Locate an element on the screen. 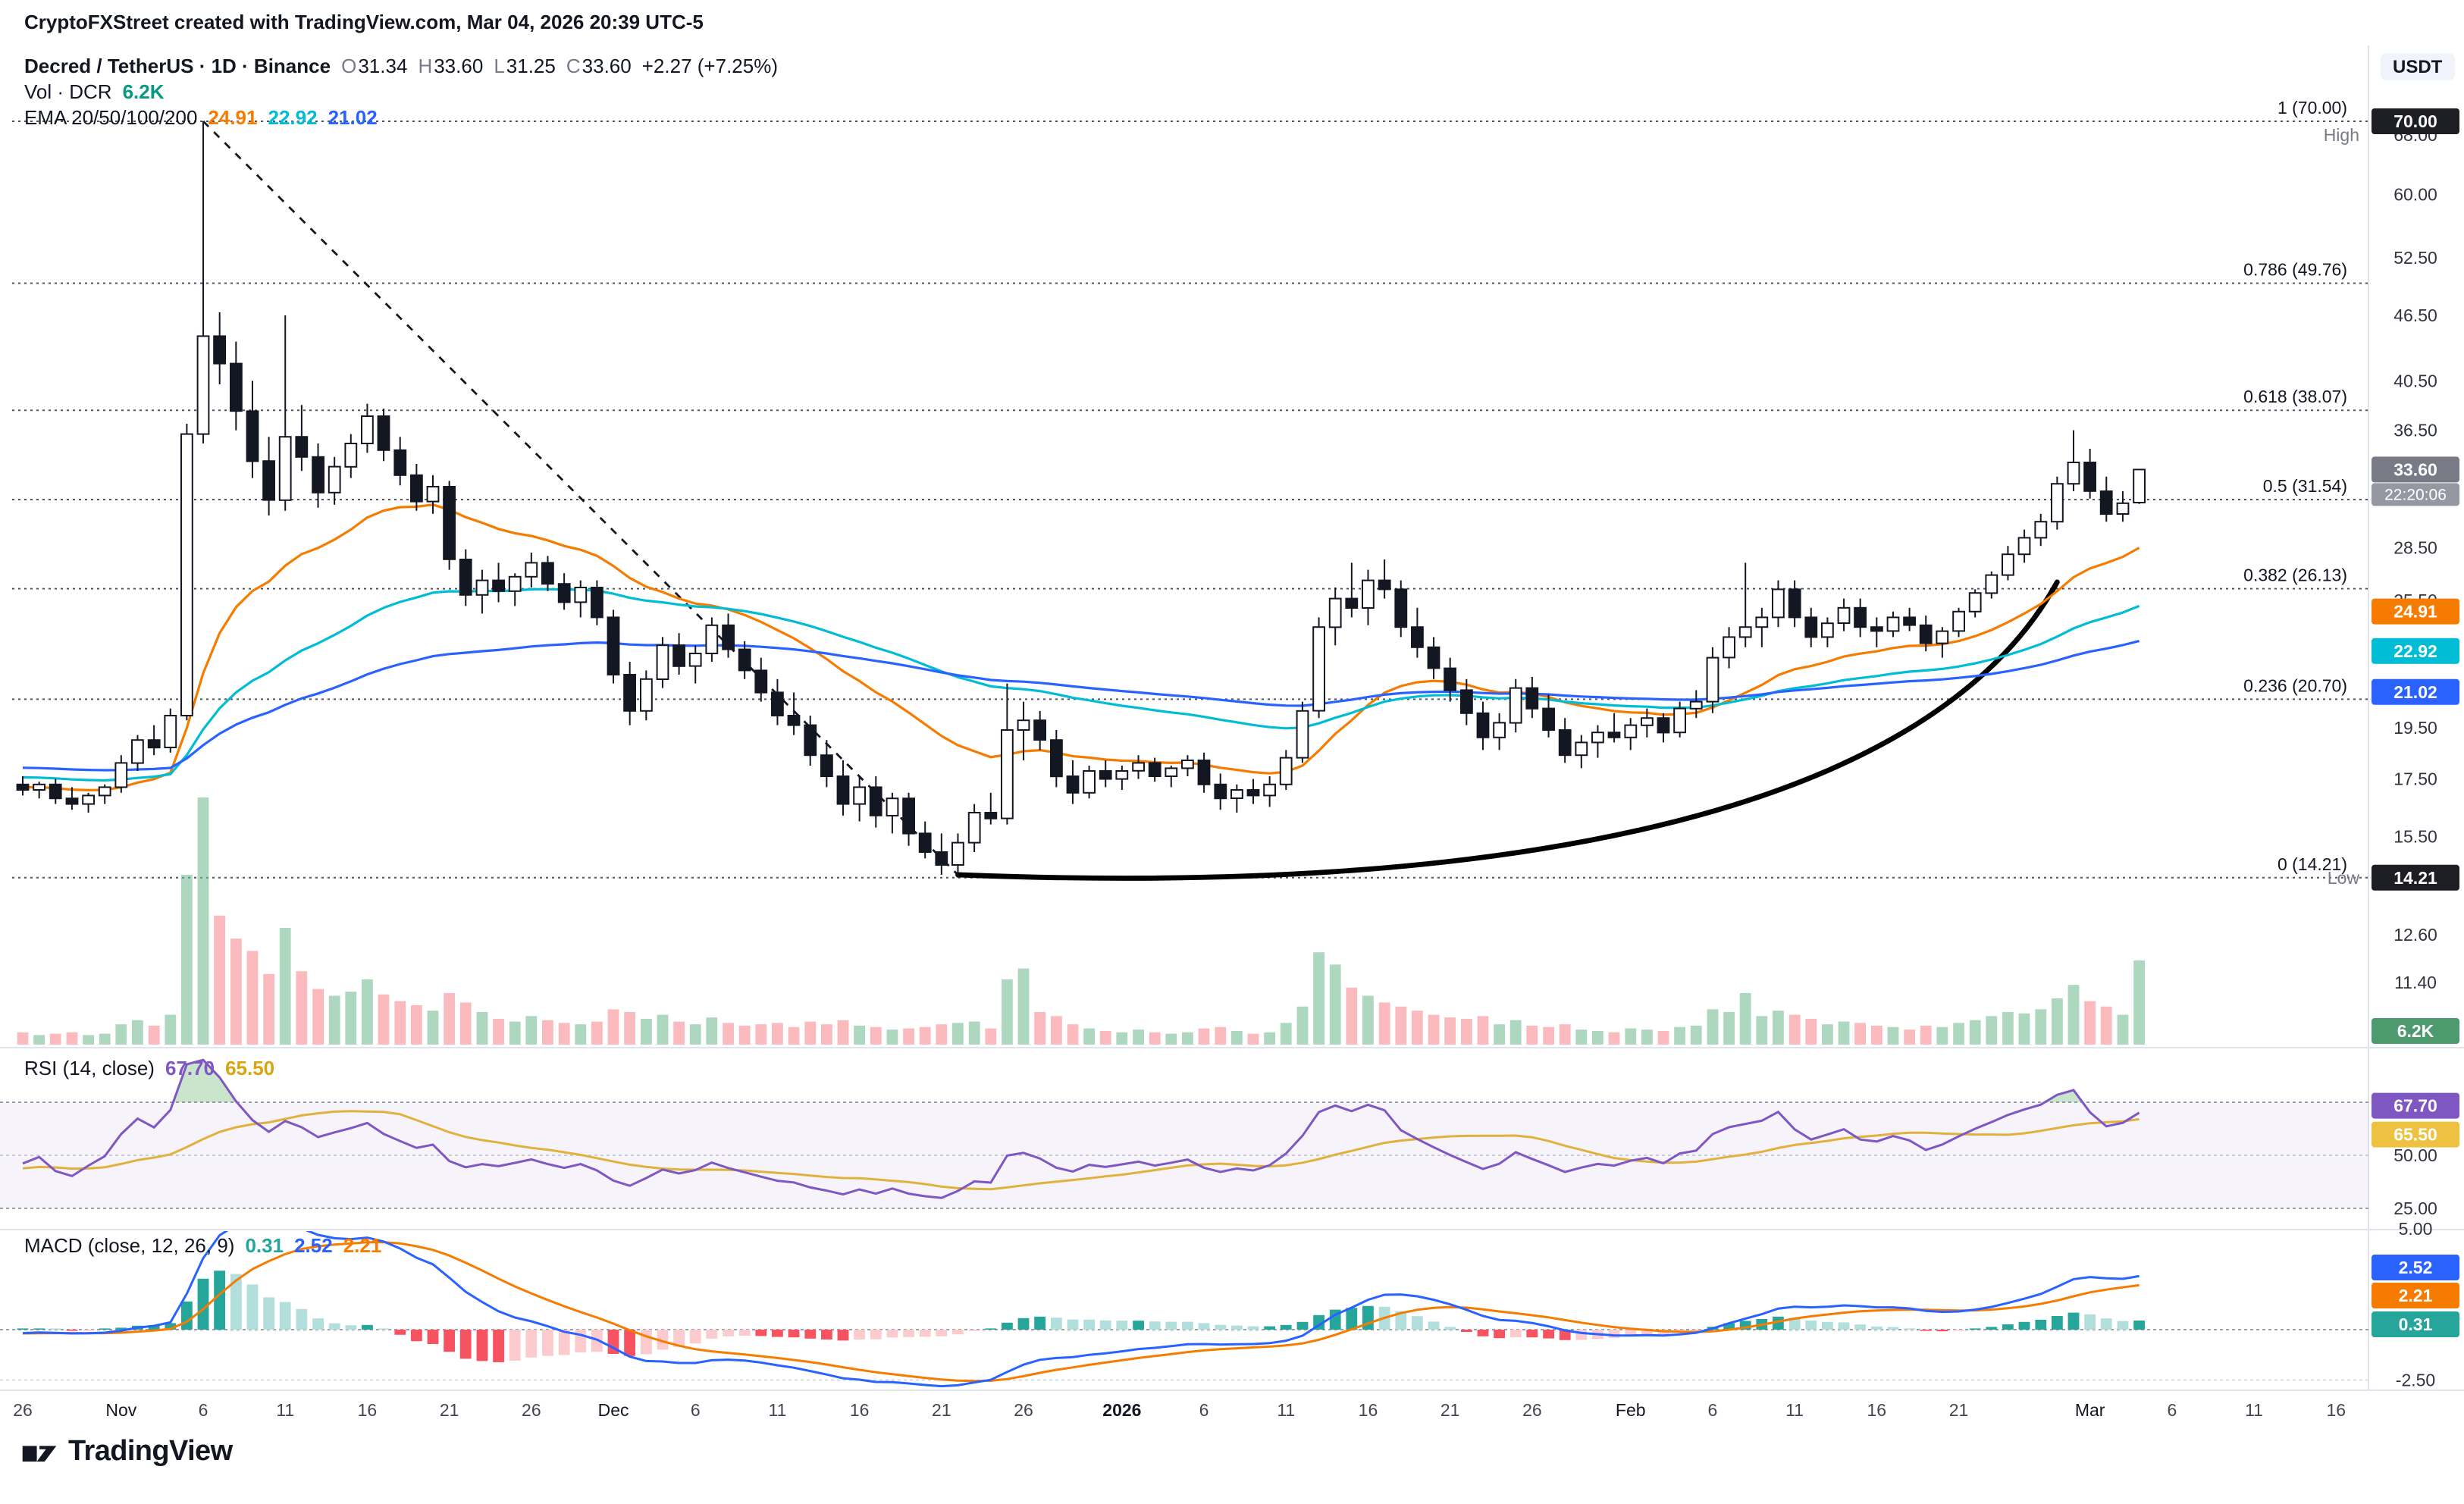 The image size is (2464, 1504). fib-label: 1 (70.00) is located at coordinates (2312, 108).